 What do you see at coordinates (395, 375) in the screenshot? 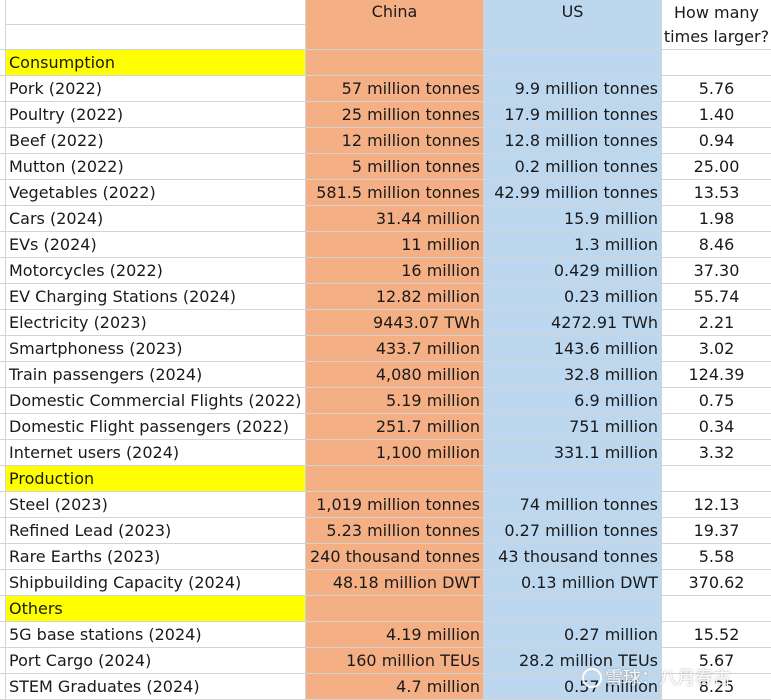
I see `china-cell: 4,080 million` at bounding box center [395, 375].